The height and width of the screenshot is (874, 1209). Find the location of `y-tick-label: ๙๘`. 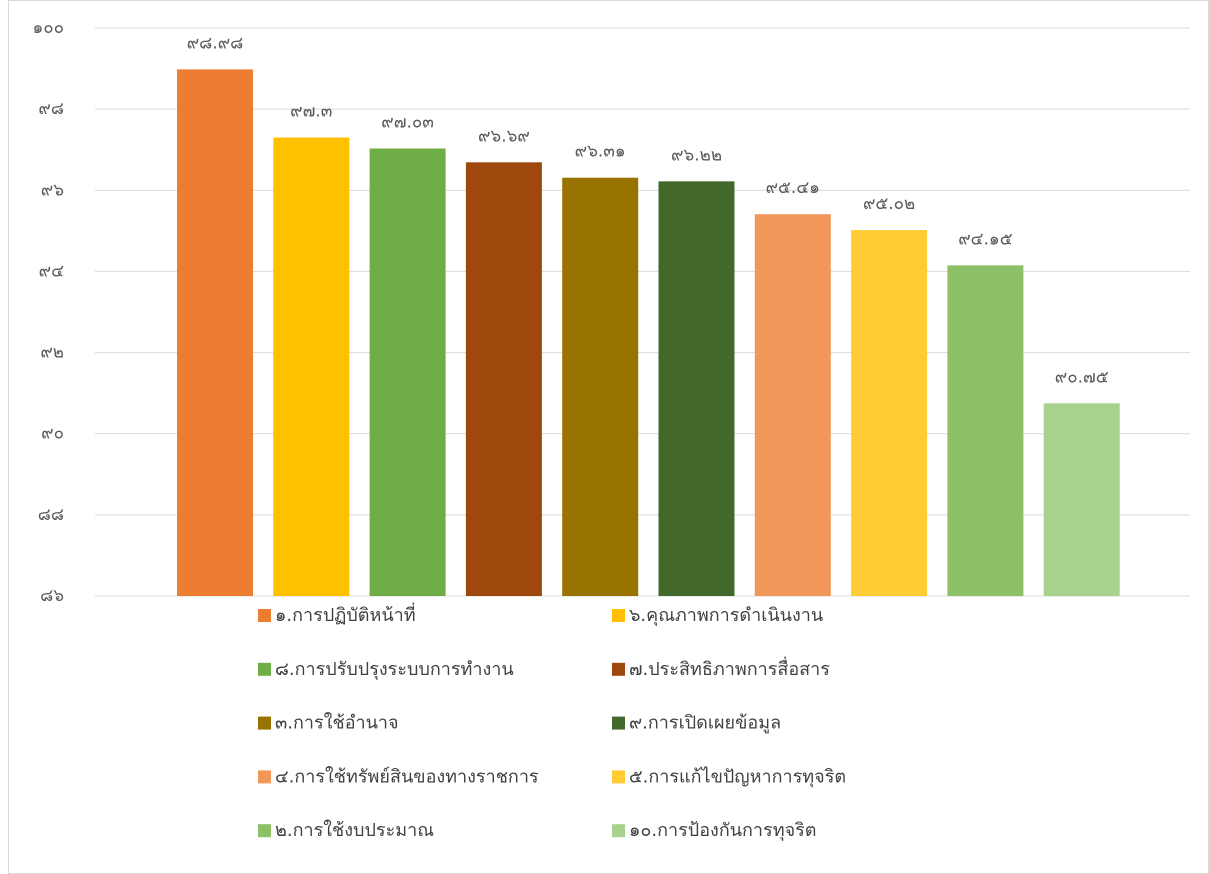

y-tick-label: ๙๘ is located at coordinates (51, 109).